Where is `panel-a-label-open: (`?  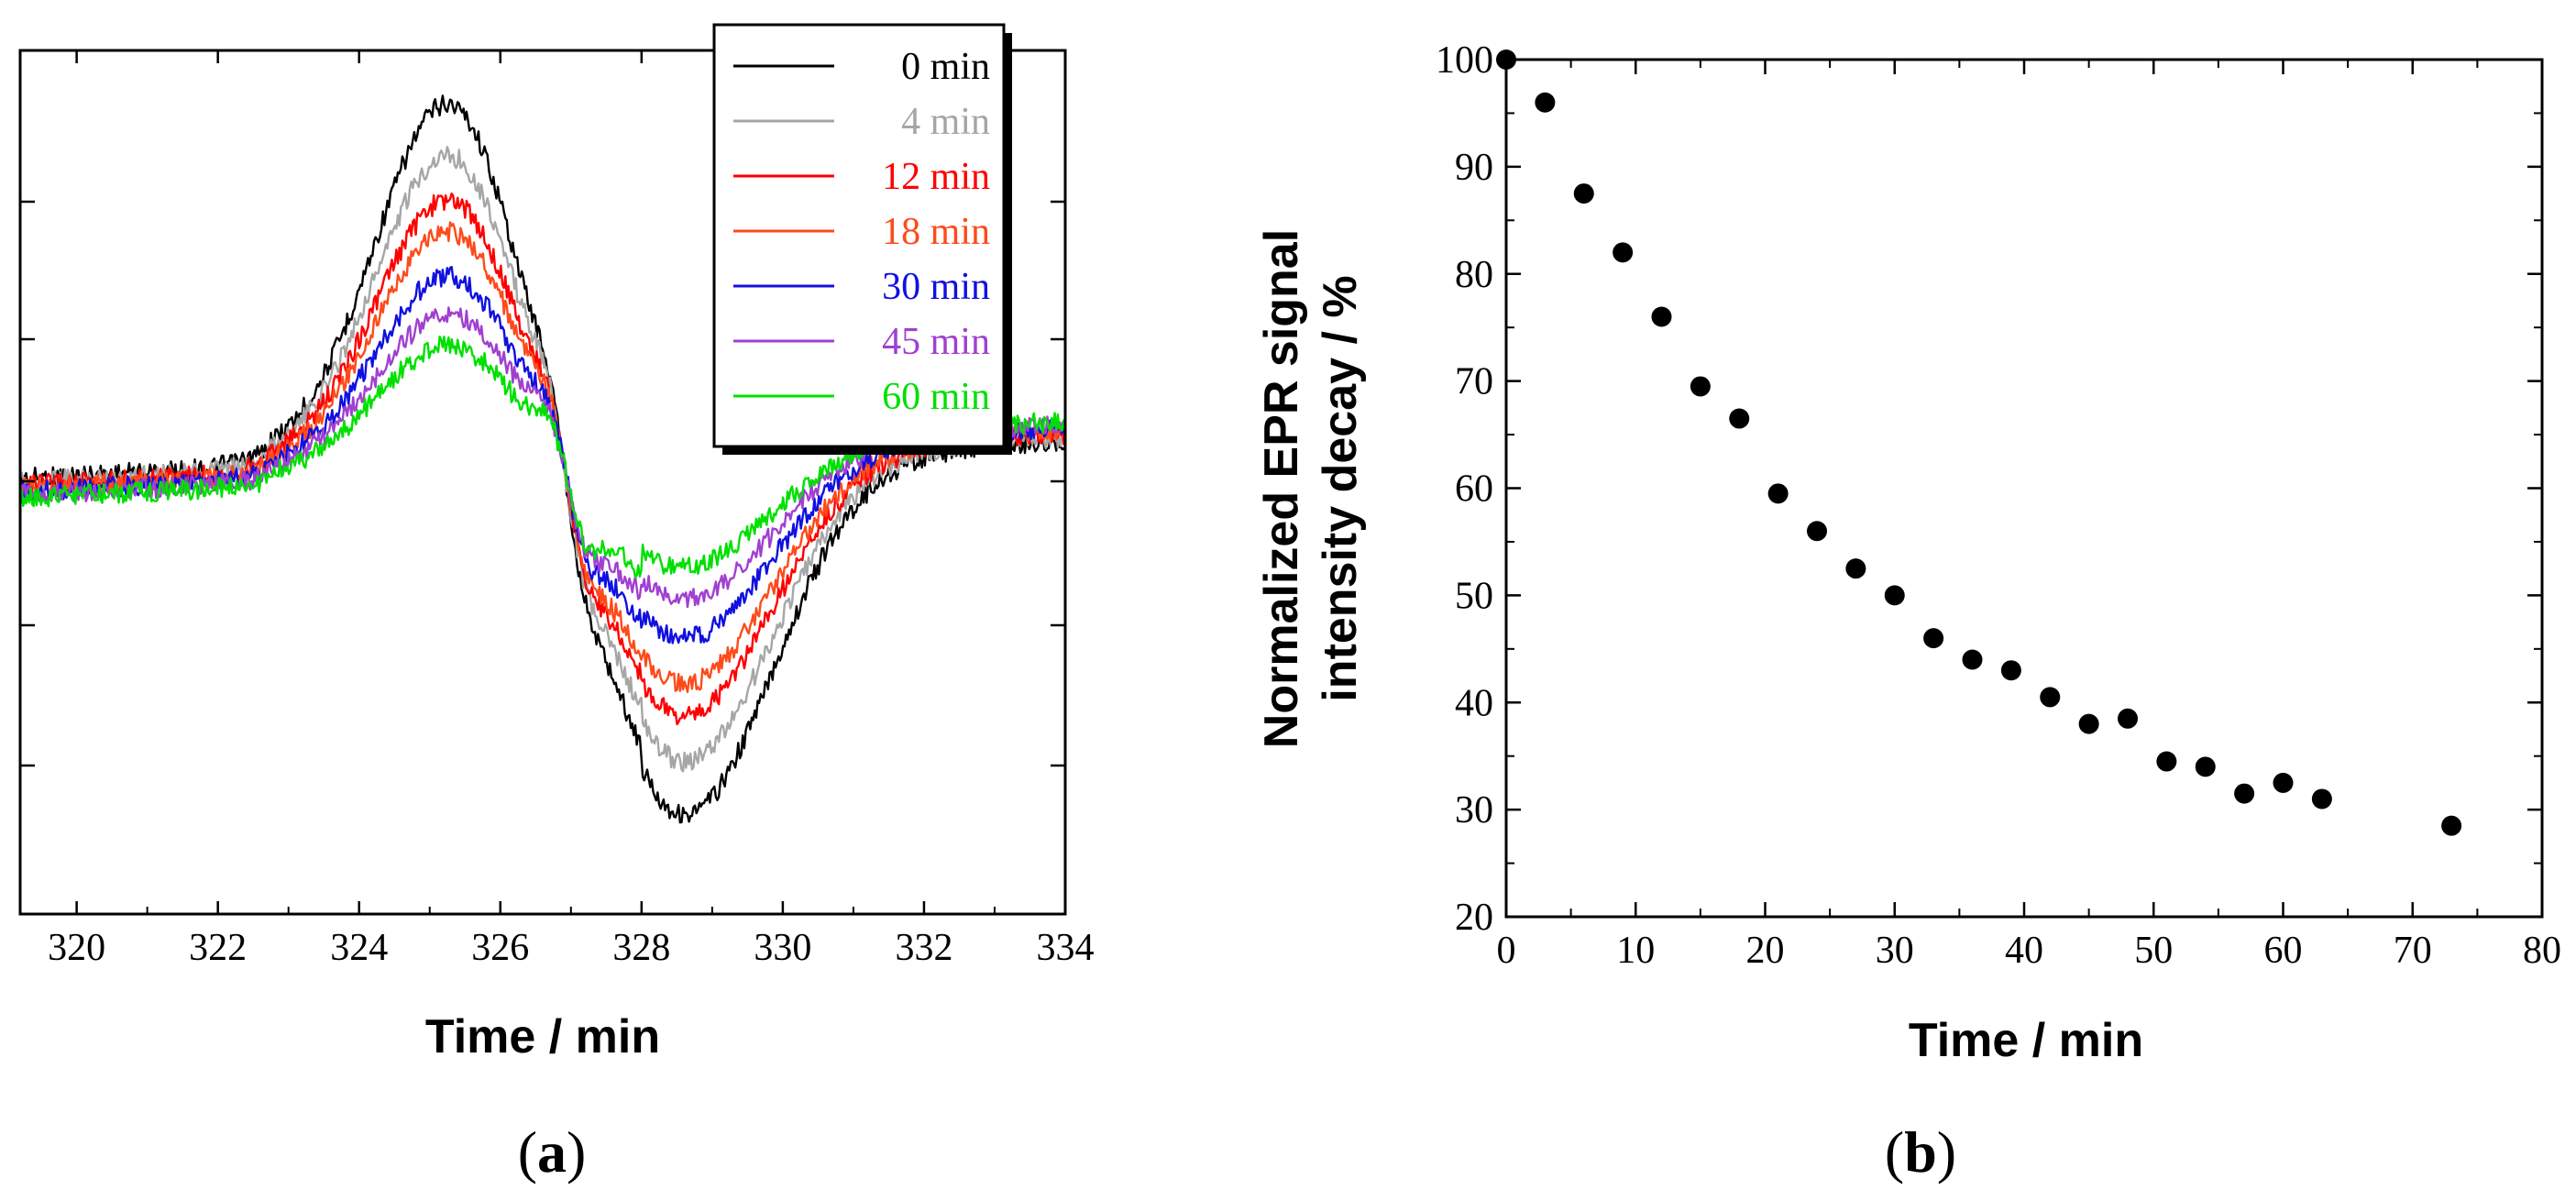 panel-a-label-open: ( is located at coordinates (527, 1151).